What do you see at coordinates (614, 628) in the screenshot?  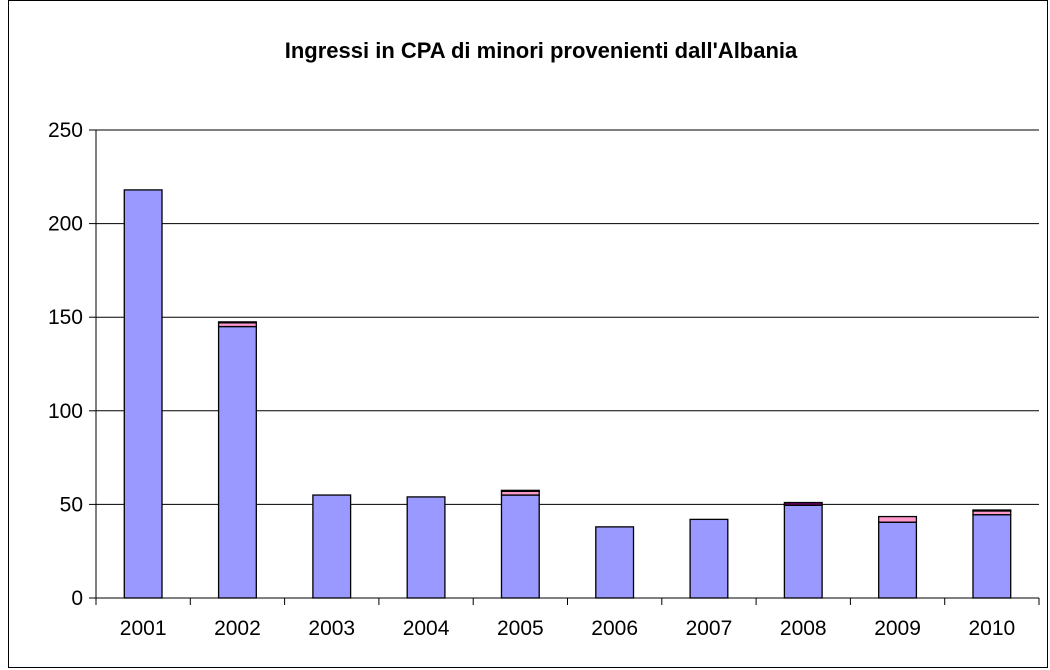 I see `x-tick-label-2006: 2006` at bounding box center [614, 628].